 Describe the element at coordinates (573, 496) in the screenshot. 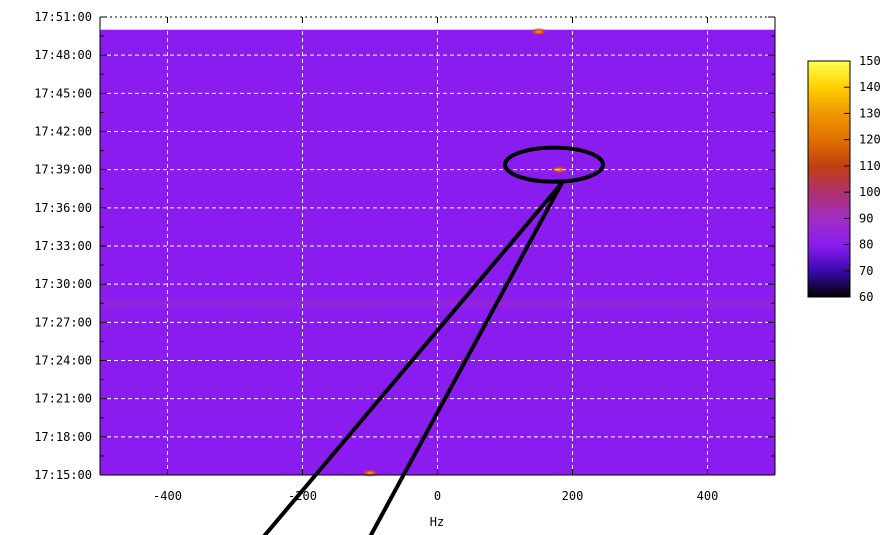

I see `x-tick-label: 200` at that location.